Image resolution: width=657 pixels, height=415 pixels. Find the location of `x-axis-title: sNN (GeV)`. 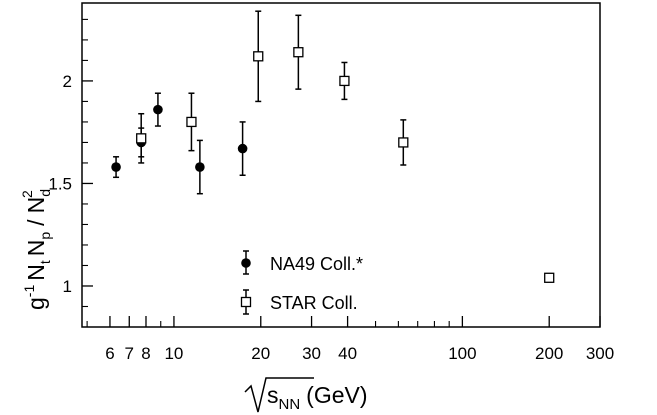

x-axis-title: sNN (GeV) is located at coordinates (306, 395).